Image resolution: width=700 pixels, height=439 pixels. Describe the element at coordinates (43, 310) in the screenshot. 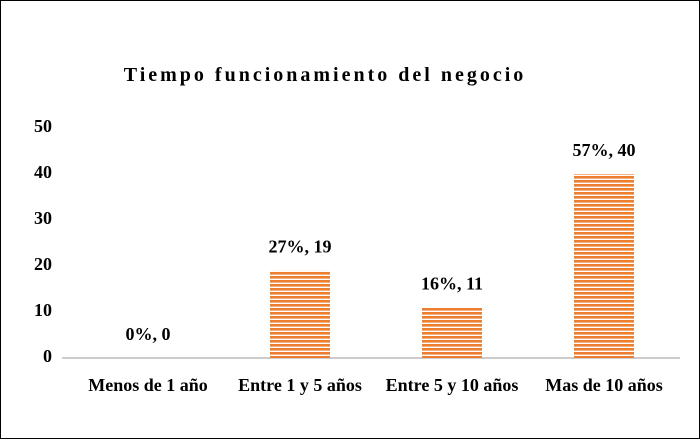

I see `y-tick-label: 10` at that location.